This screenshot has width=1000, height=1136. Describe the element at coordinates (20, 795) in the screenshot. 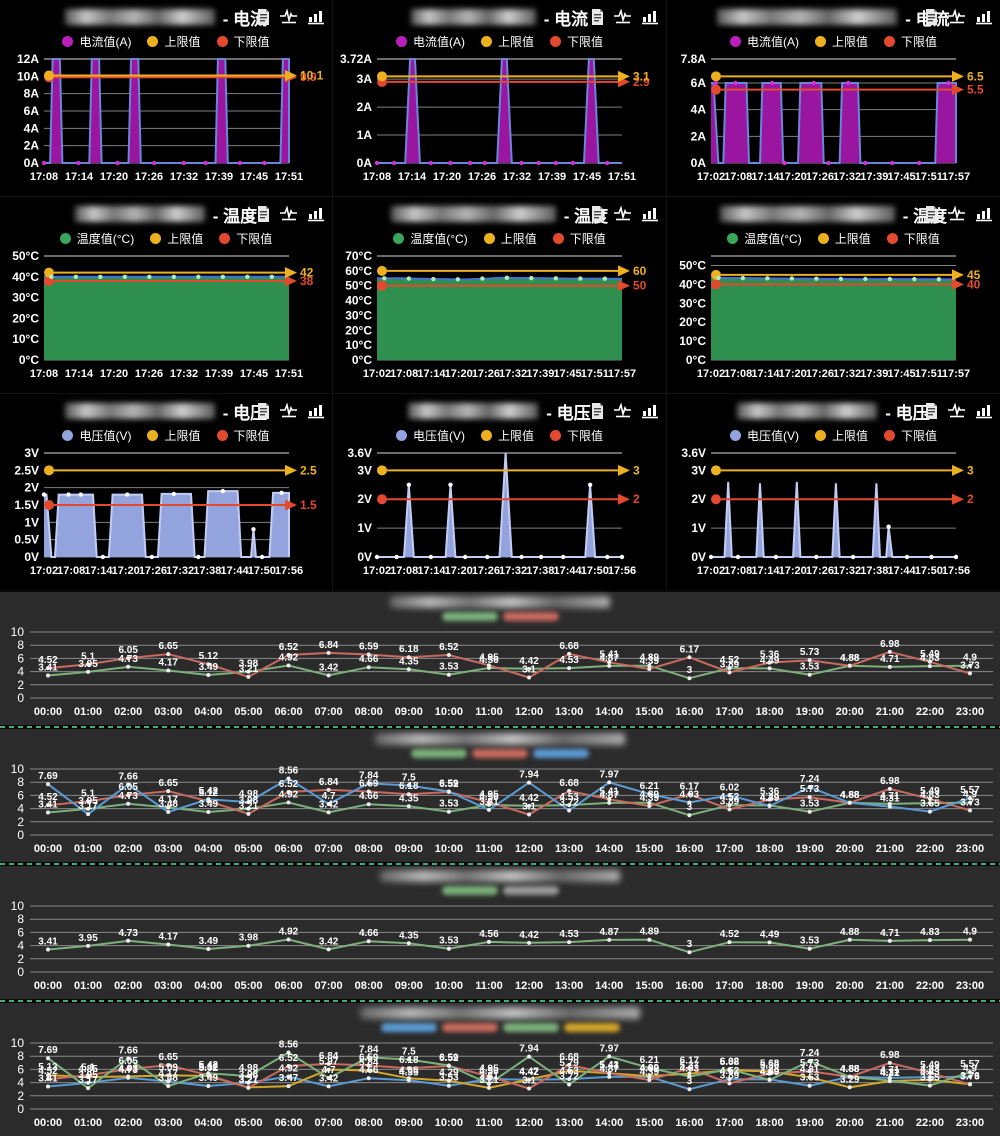

I see `y-tick-label: 6` at that location.